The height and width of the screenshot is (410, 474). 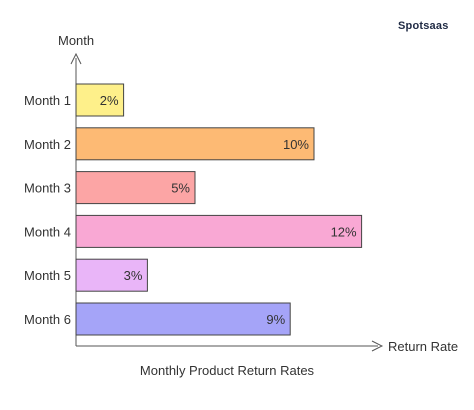 I want to click on bar-value-label: 10%, so click(x=296, y=144).